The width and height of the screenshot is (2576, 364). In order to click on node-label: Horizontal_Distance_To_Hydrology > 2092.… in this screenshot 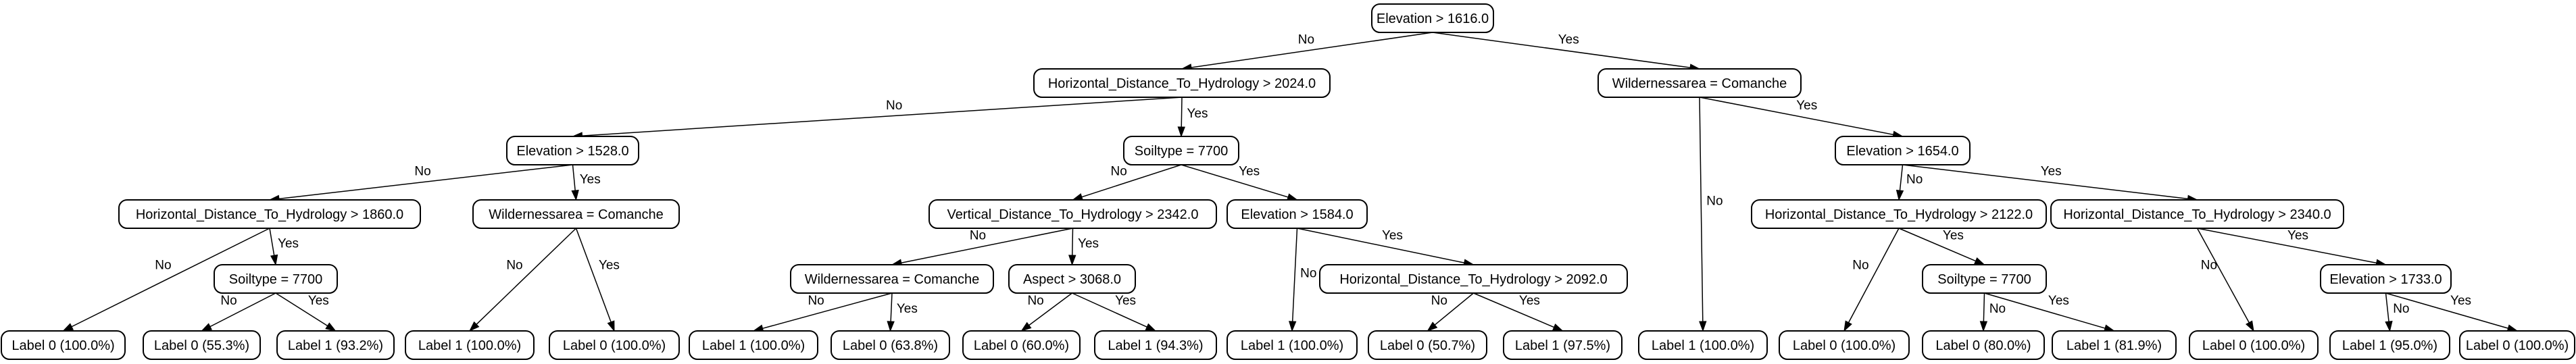, I will do `click(1473, 279)`.